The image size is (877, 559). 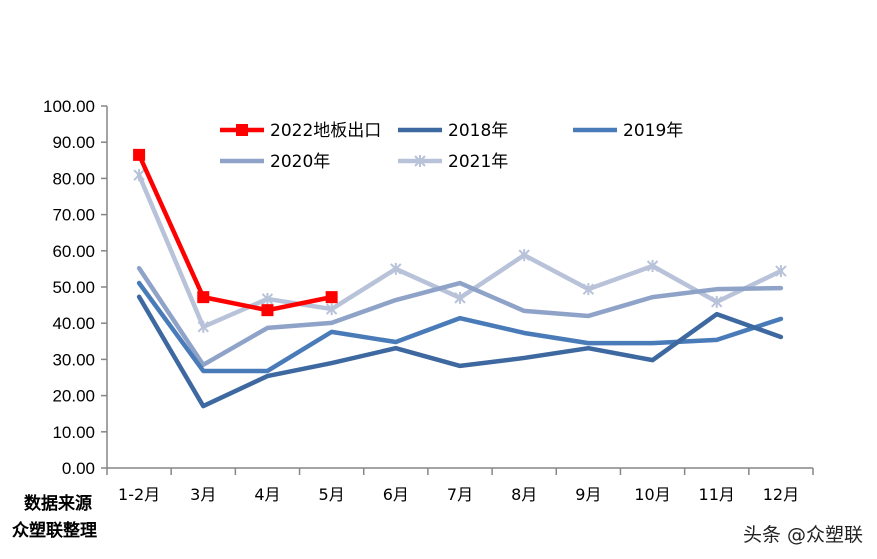 What do you see at coordinates (325, 131) in the screenshot?
I see `legend-label: 2022地板出口` at bounding box center [325, 131].